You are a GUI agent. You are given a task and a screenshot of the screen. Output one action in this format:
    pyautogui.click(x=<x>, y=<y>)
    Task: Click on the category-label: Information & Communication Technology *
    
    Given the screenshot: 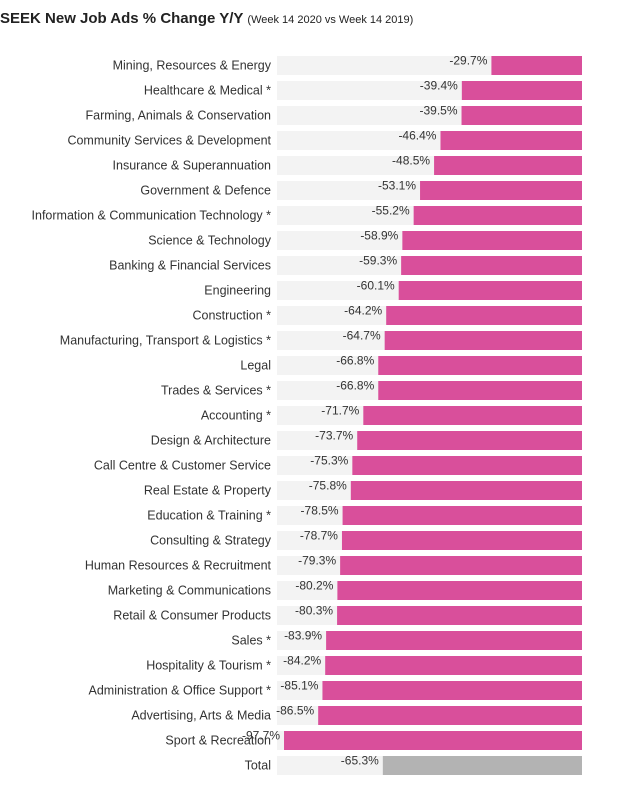 What is the action you would take?
    pyautogui.click(x=152, y=216)
    